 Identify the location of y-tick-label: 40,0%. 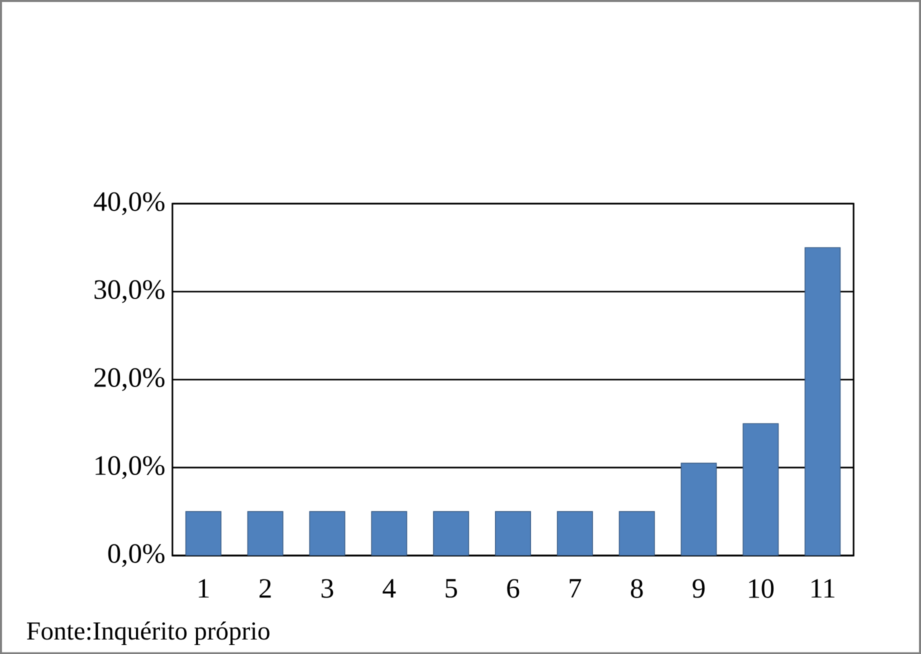
(129, 203).